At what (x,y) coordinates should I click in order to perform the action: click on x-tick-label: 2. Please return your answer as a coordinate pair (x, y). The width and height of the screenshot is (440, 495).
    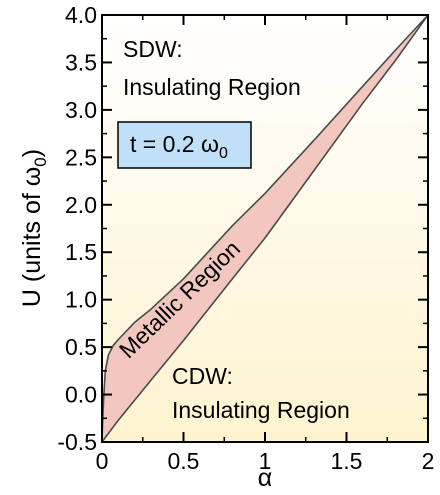
    Looking at the image, I should click on (428, 461).